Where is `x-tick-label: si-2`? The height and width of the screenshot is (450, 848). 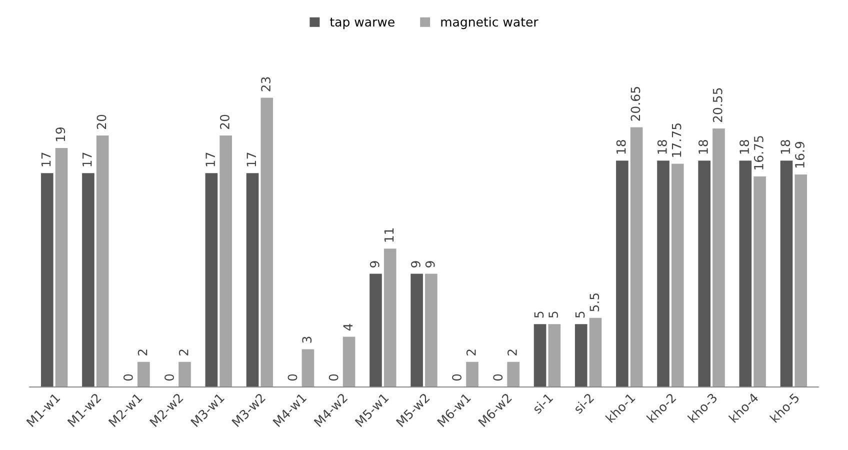
x-tick-label: si-2 is located at coordinates (583, 403).